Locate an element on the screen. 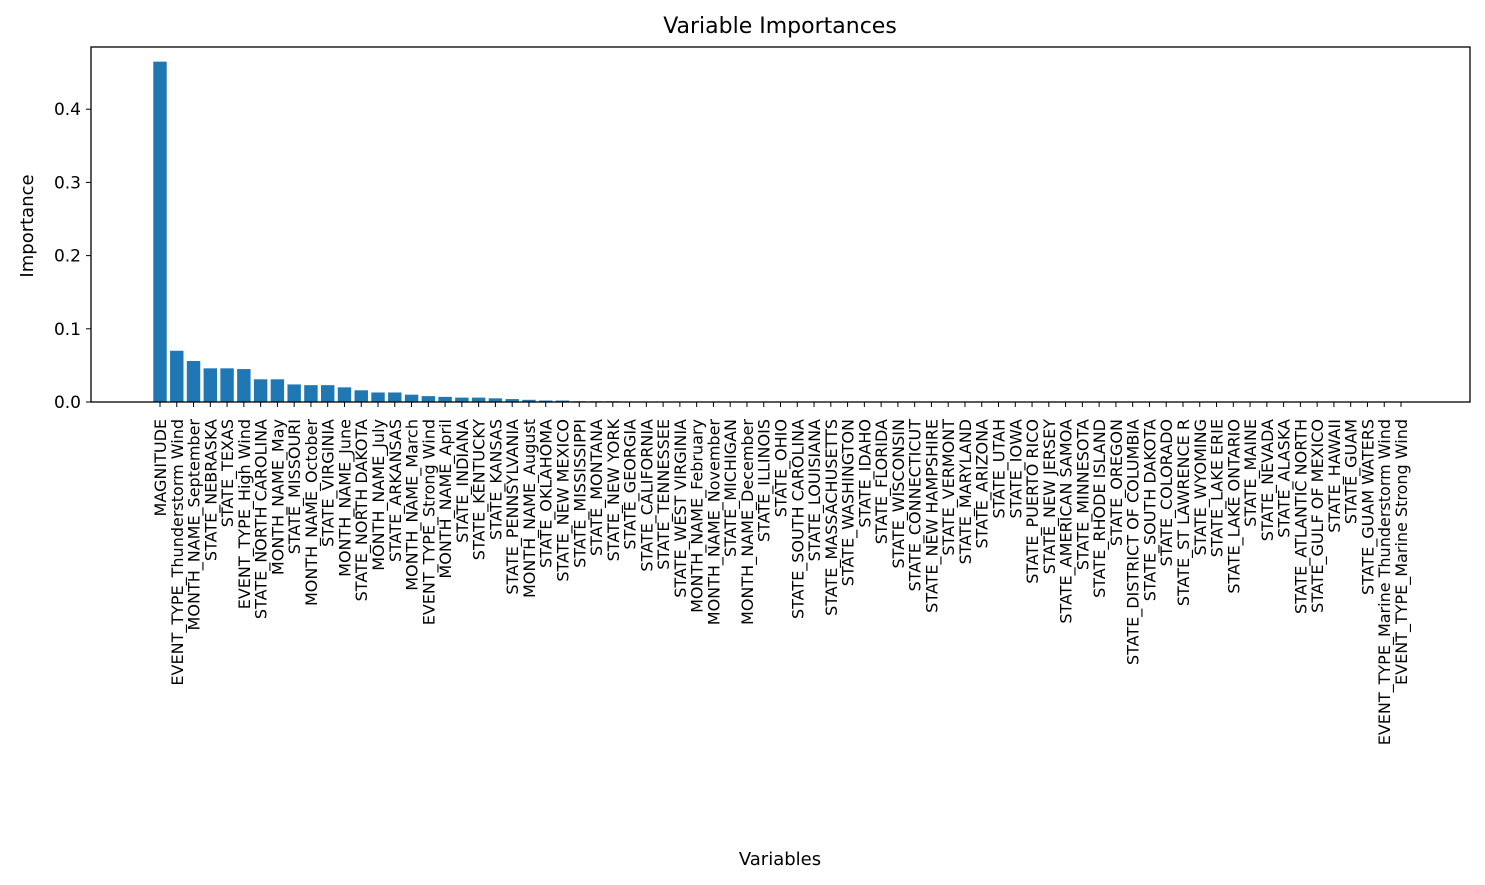  x-tick-label: STATE_MASSACHUSETTS is located at coordinates (832, 517).